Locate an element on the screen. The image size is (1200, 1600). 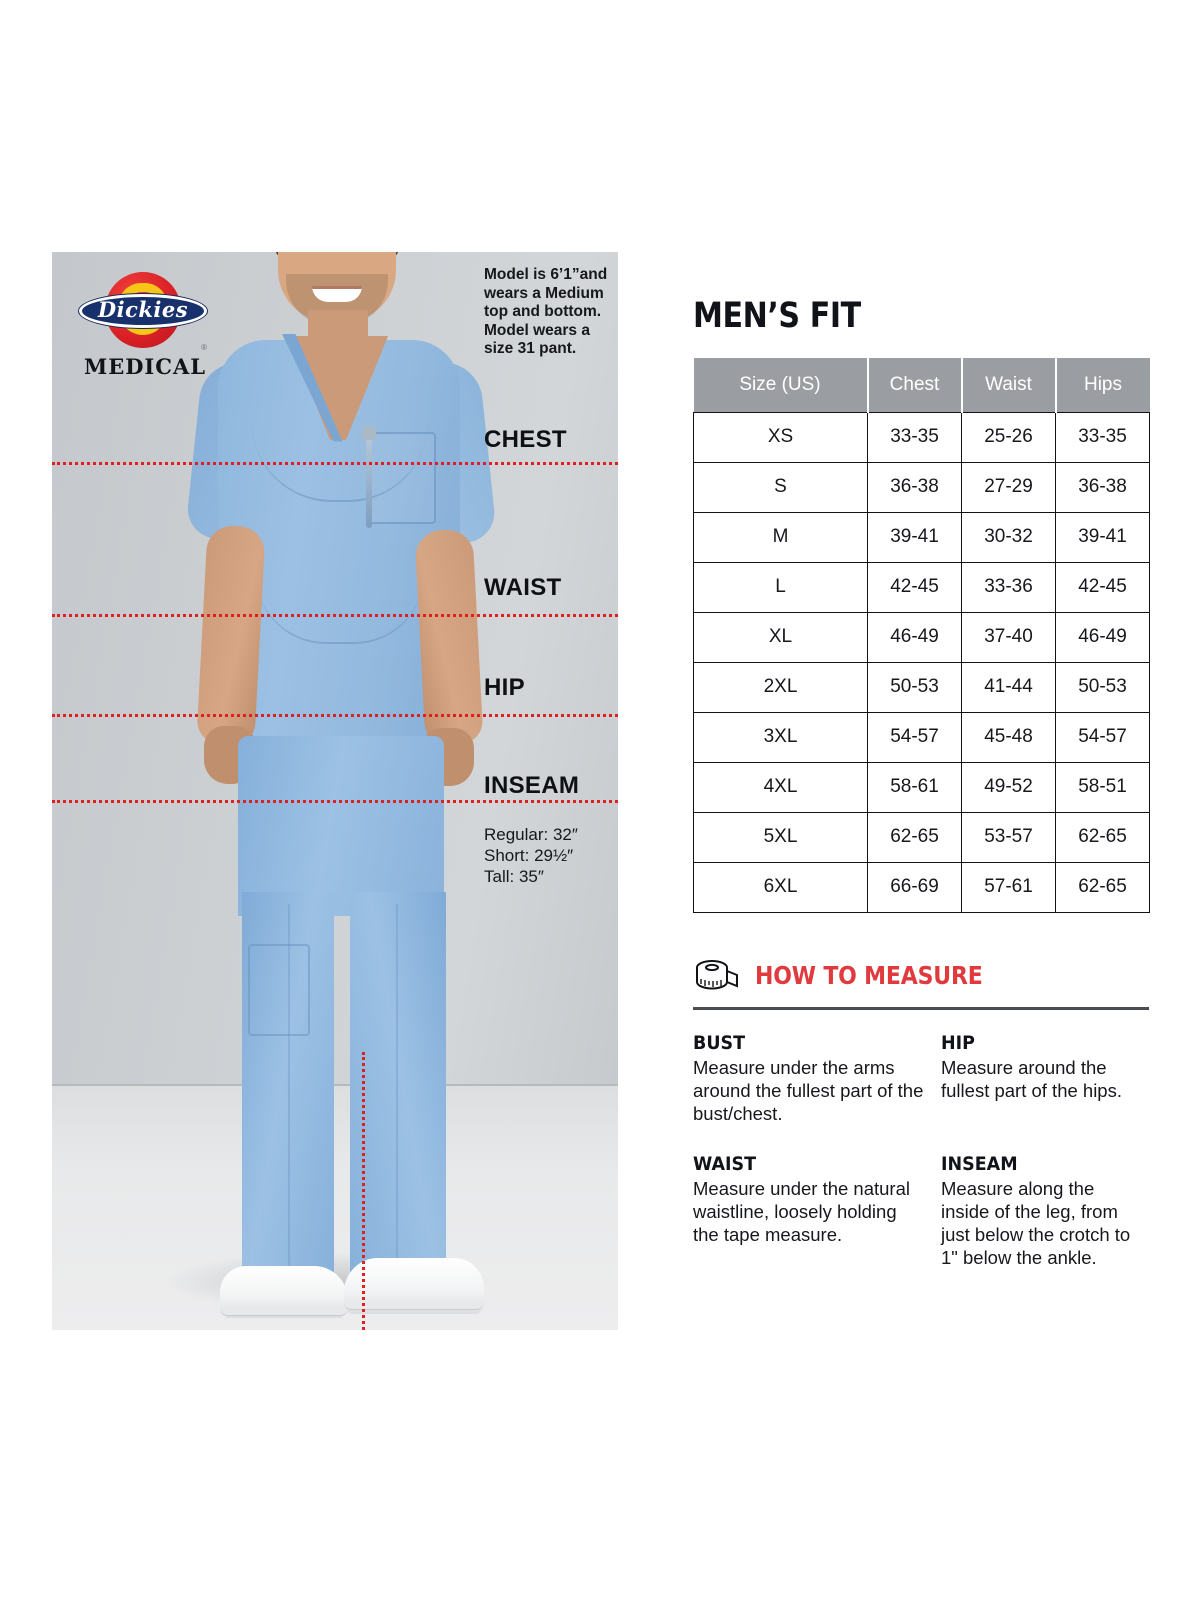
table-header-row: Size (US) Chest Waist Hips is located at coordinates (921, 385).